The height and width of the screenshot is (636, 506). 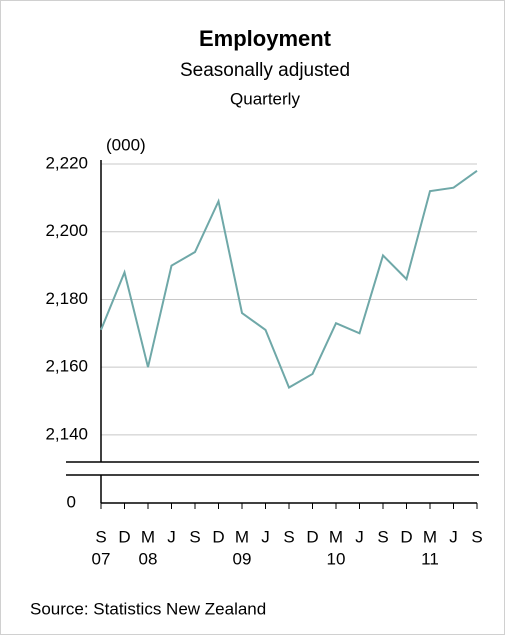 I want to click on source: Source: Statistics New Zealand, so click(x=148, y=608).